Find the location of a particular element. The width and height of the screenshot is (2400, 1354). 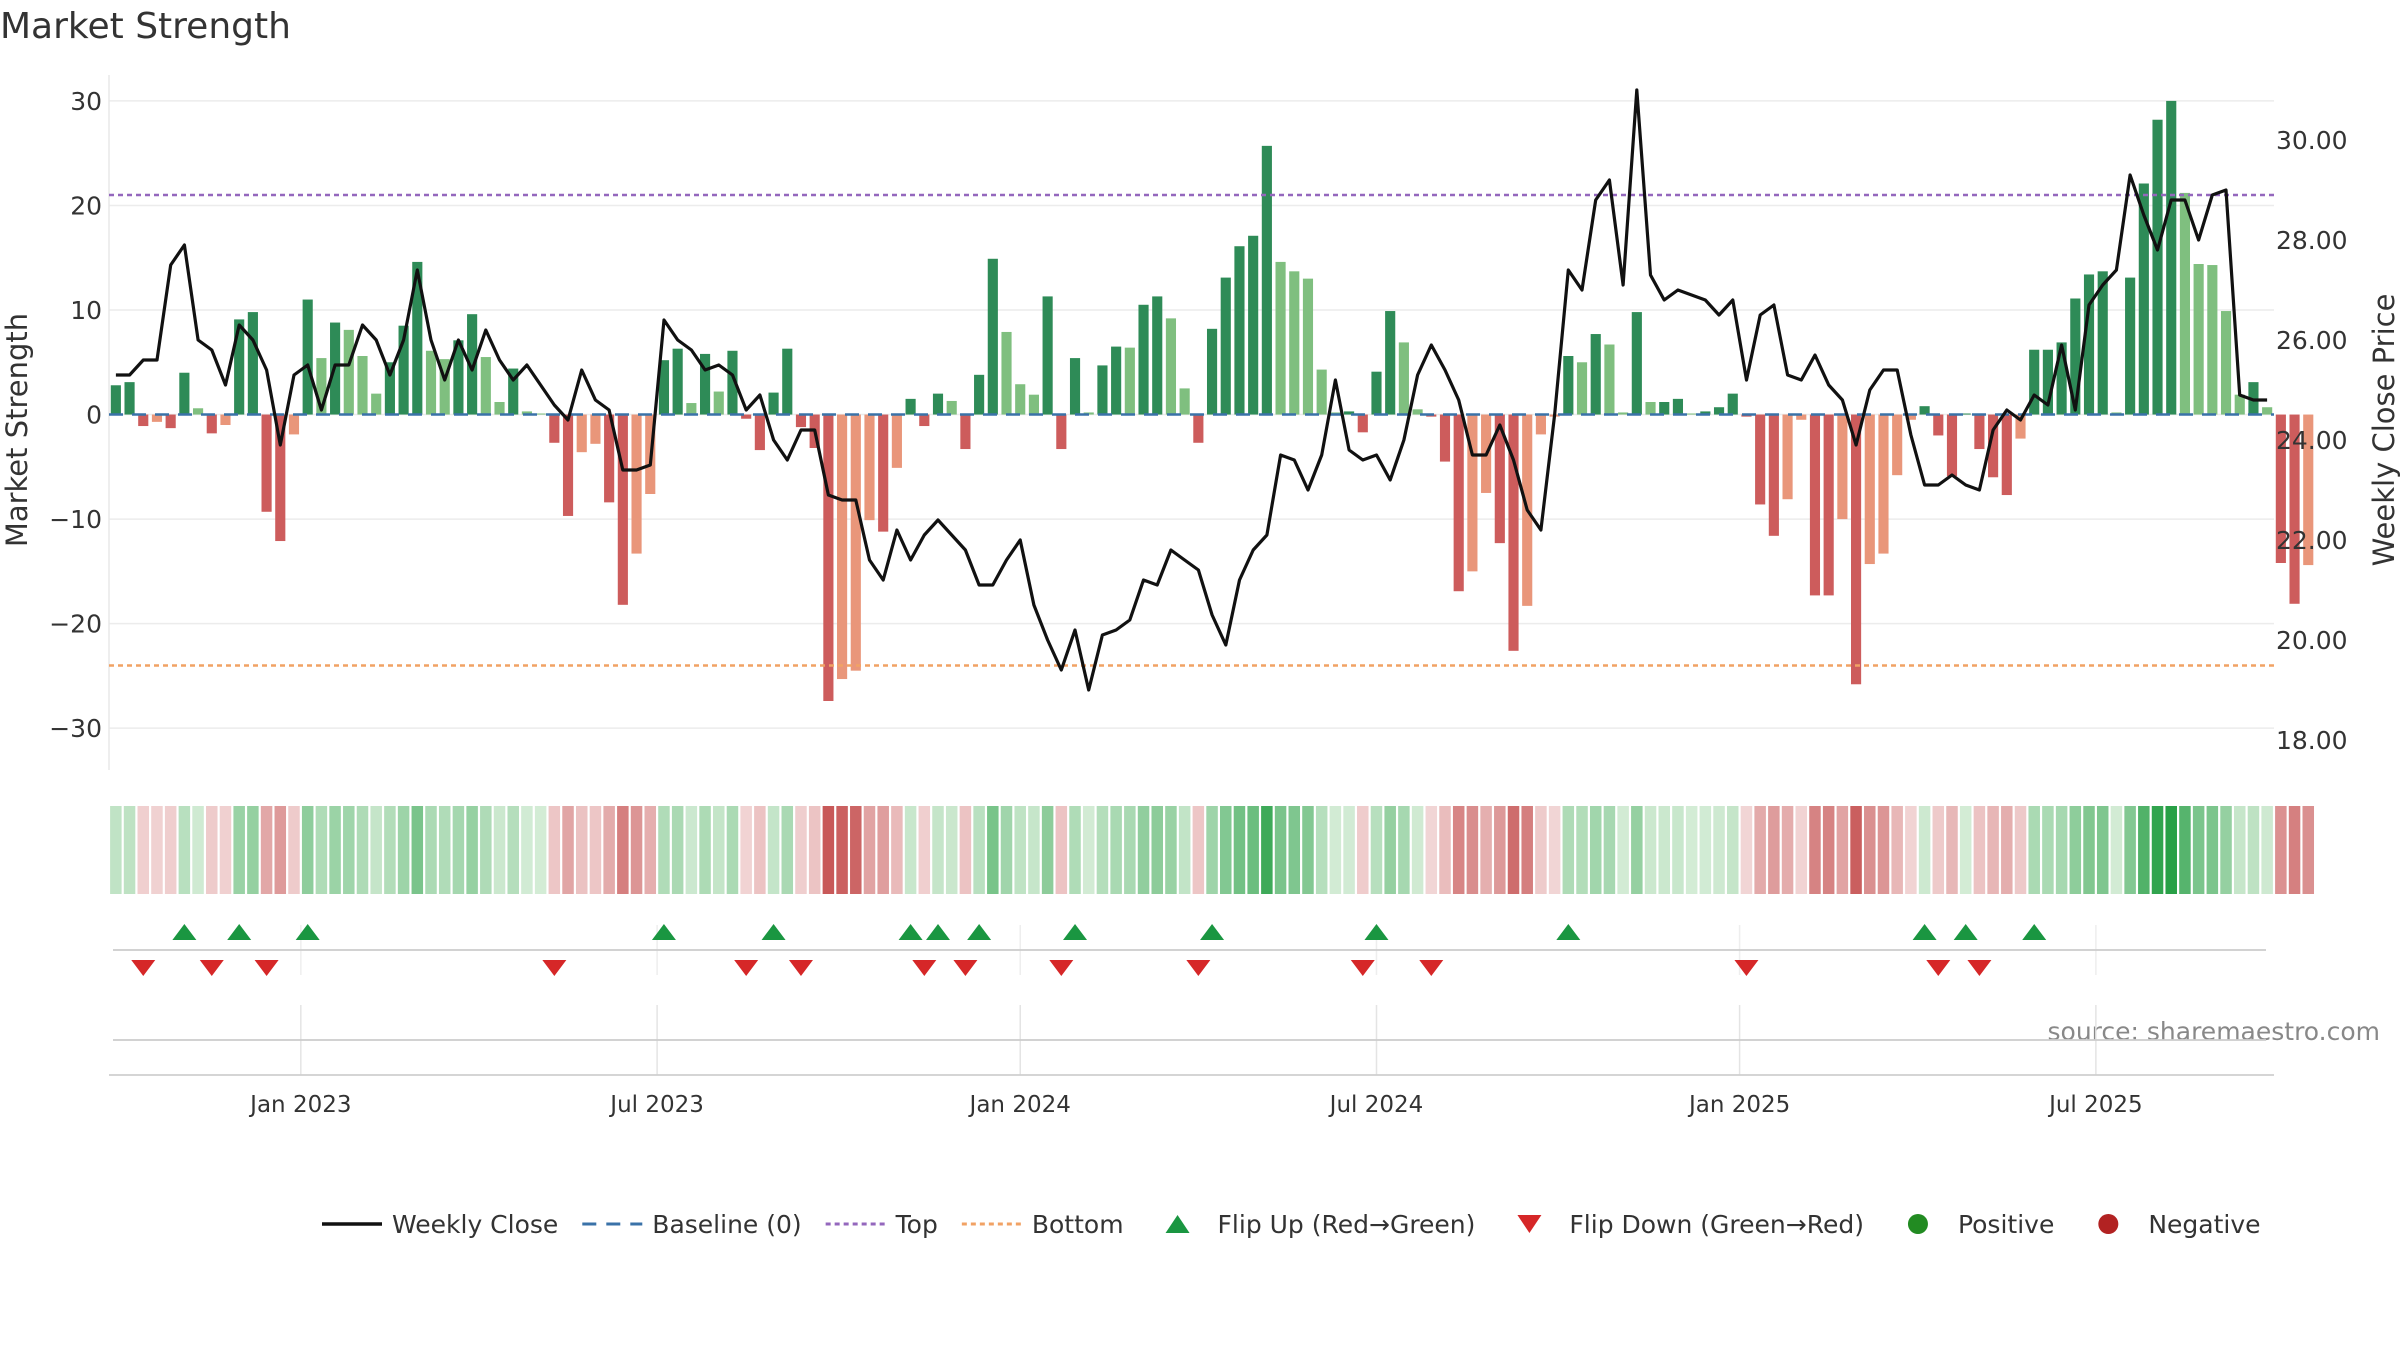

legend-label: Positive is located at coordinates (2006, 1224).